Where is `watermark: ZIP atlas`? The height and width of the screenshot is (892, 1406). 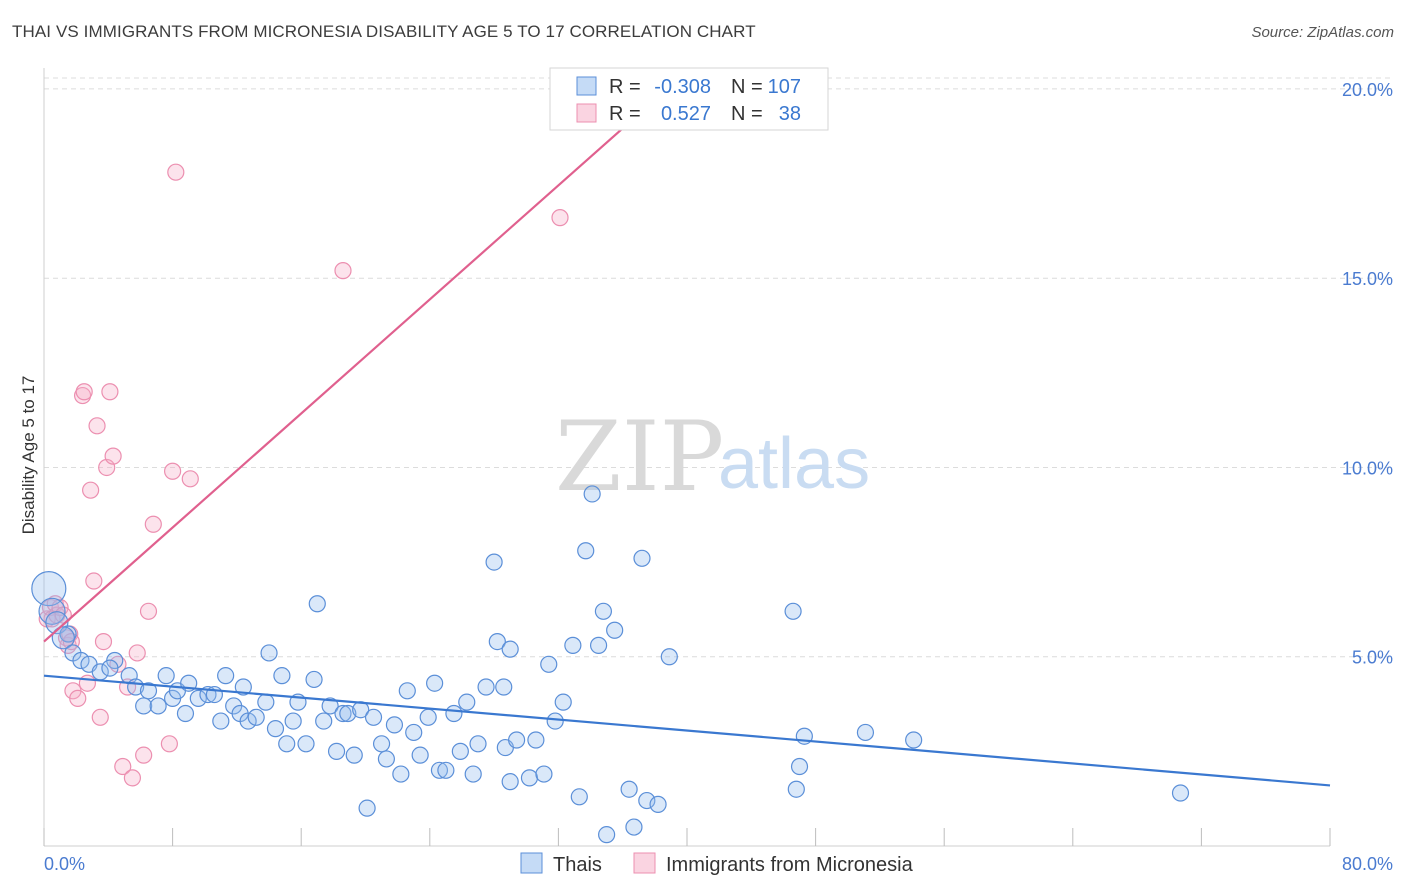
watermark: ZIP atlas is located at coordinates (712, 457).